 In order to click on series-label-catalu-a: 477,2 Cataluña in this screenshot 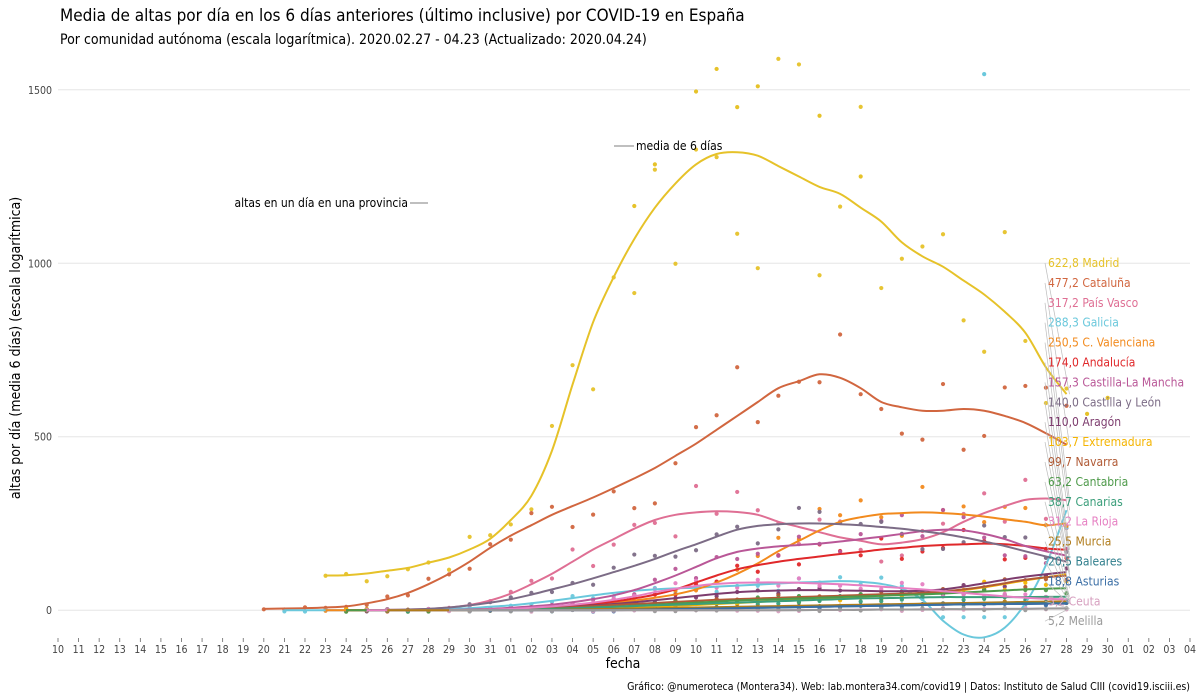, I will do `click(1089, 283)`.